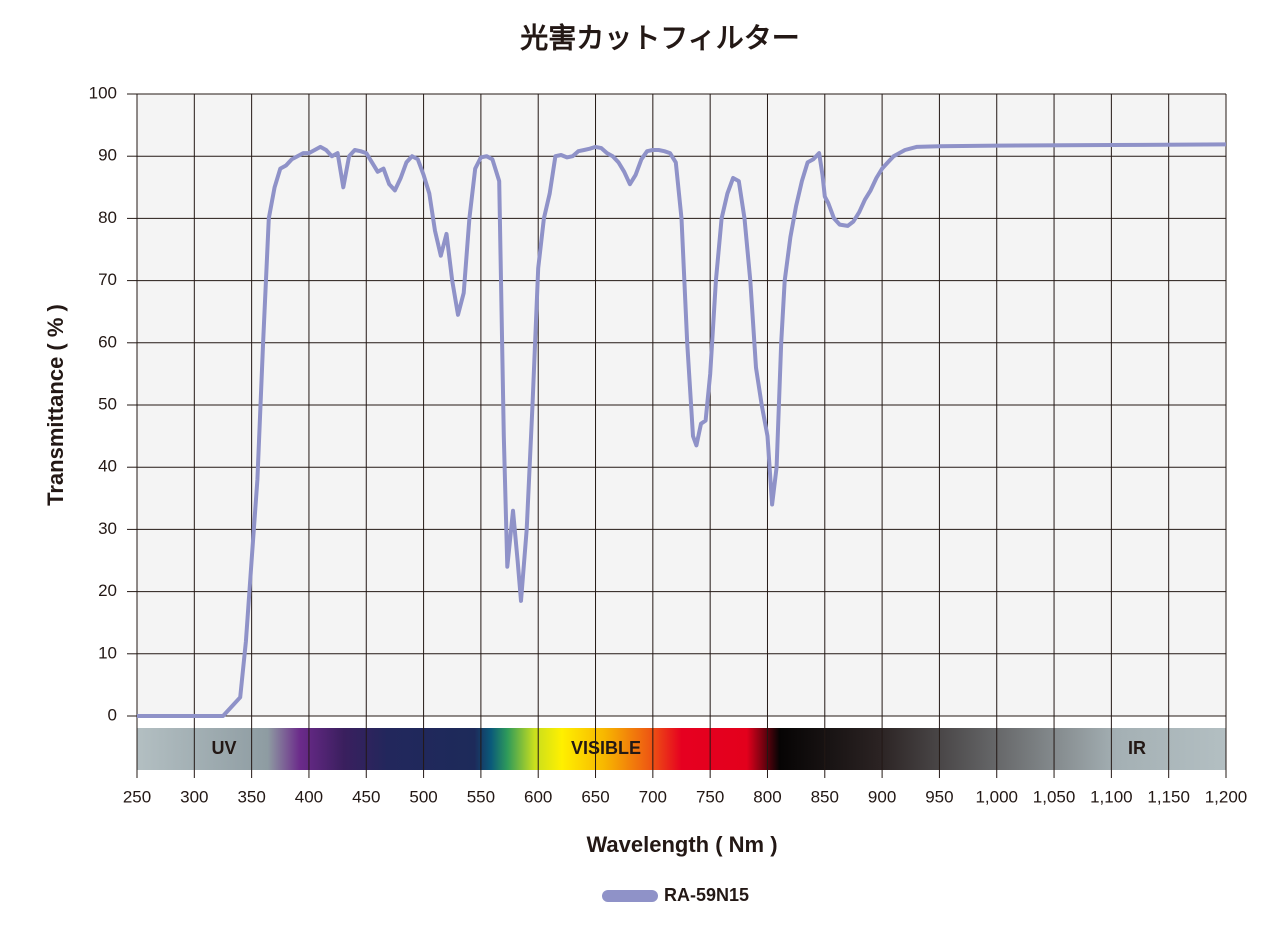 The image size is (1271, 929). Describe the element at coordinates (194, 796) in the screenshot. I see `x-tick-label: 300` at that location.